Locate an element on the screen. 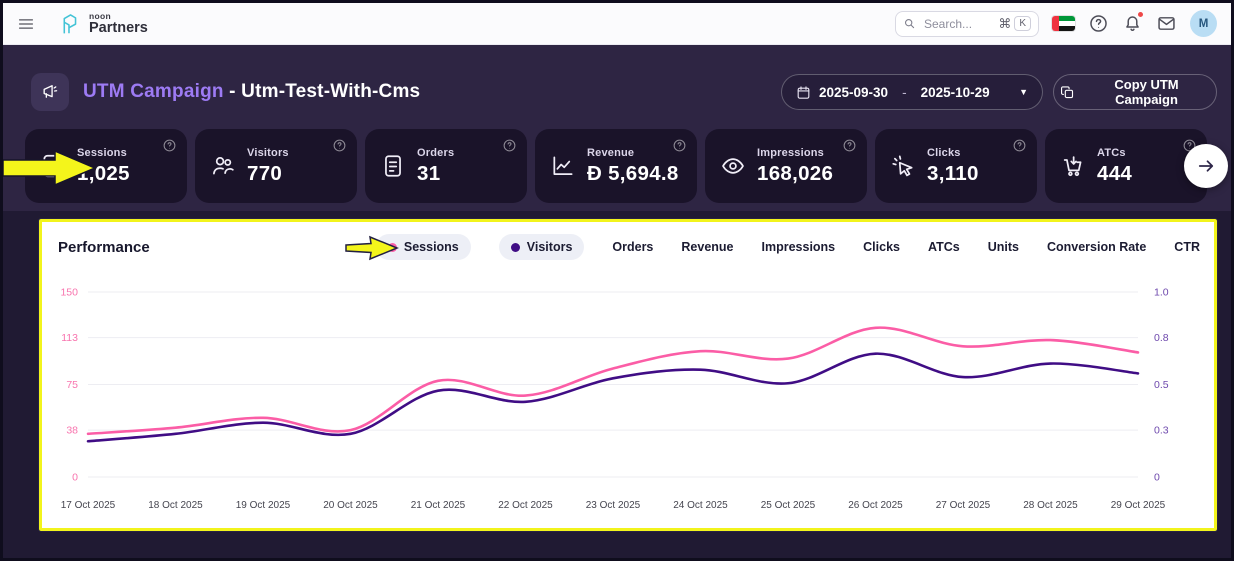 This screenshot has height=561, width=1234. k-key-badge: K is located at coordinates (1022, 23).